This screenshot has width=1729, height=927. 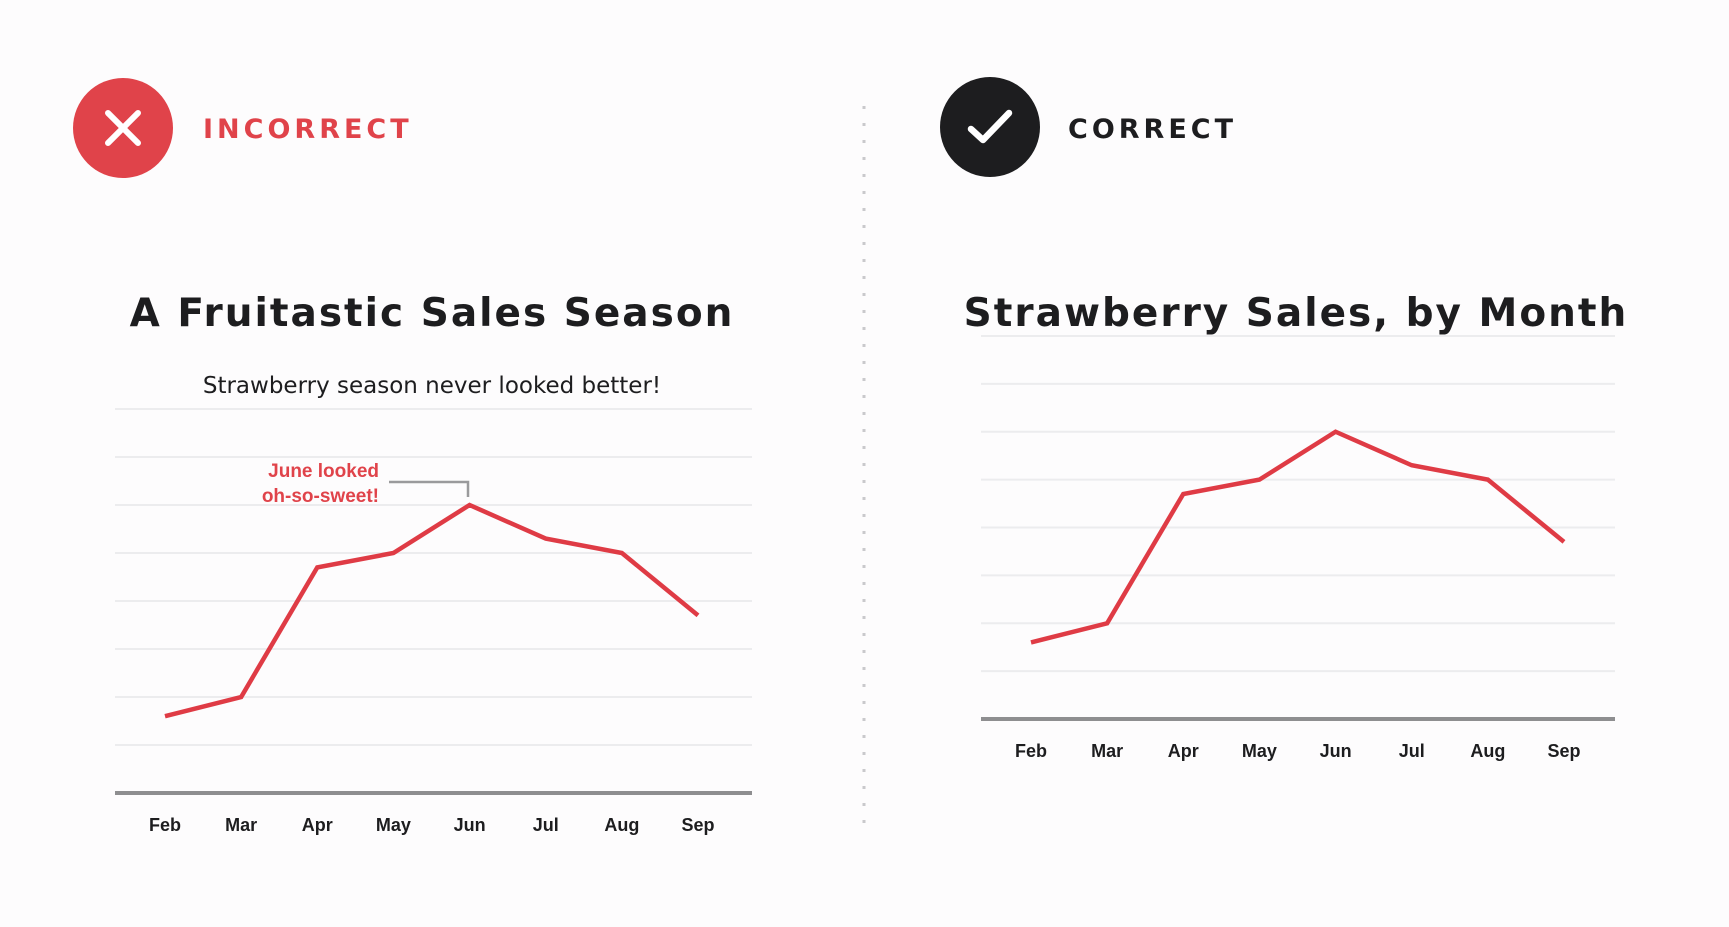 I want to click on correct-badge, so click(x=990, y=127).